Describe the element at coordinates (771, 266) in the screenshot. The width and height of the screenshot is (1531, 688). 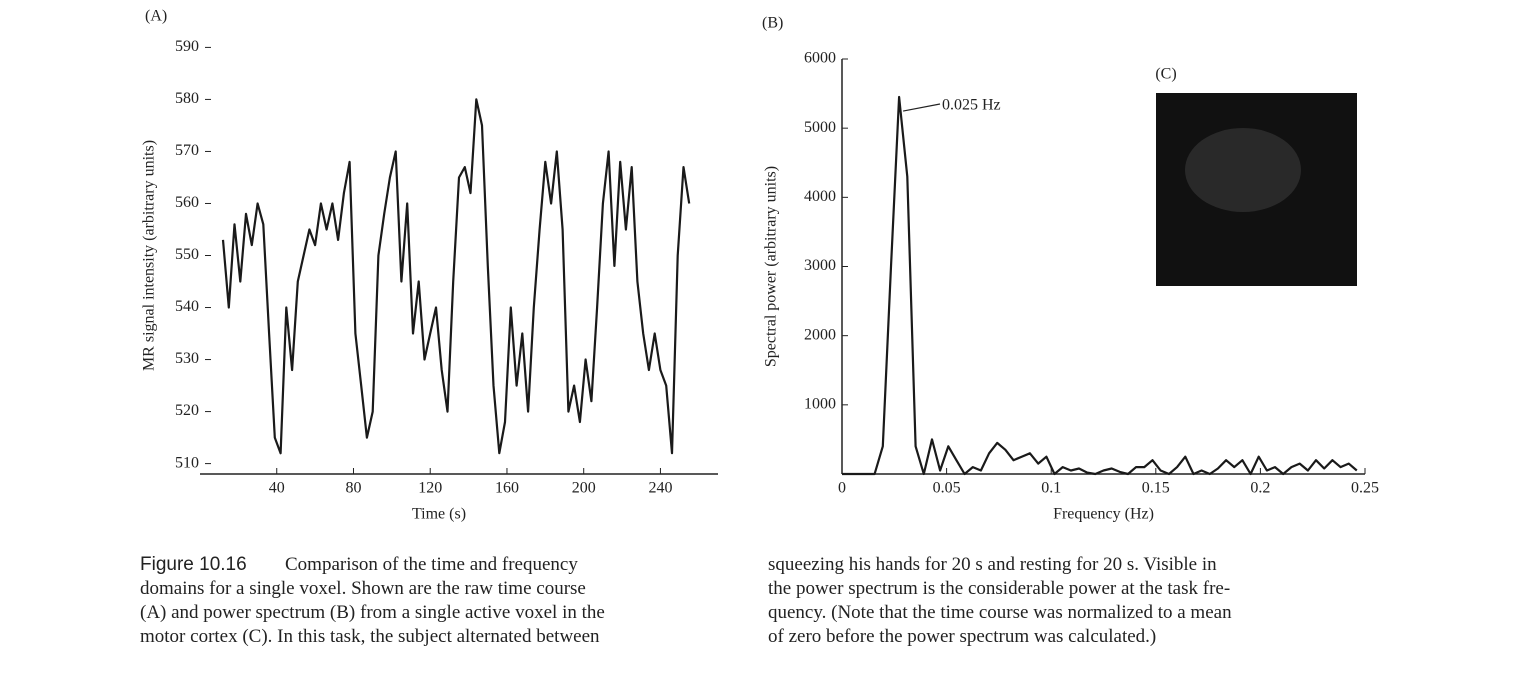
I see `y-axis-label: Spectral power (arbitrary units)` at that location.